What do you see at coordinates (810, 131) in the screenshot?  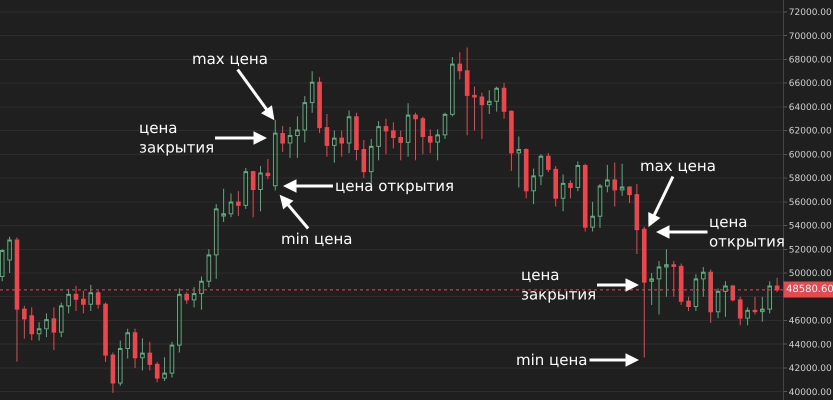 I see `y-tick-label: 62000.00` at bounding box center [810, 131].